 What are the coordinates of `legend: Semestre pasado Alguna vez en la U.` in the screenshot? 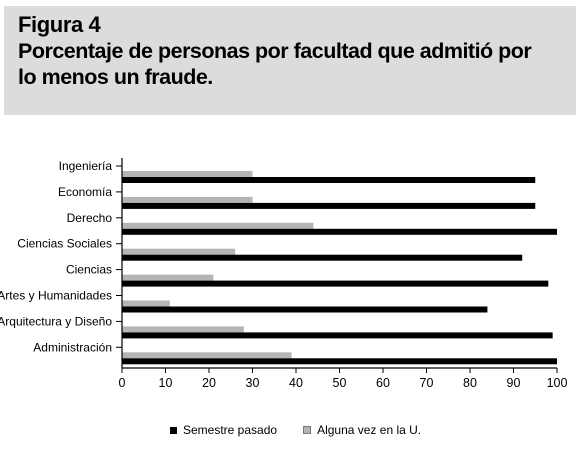 It's located at (308, 430).